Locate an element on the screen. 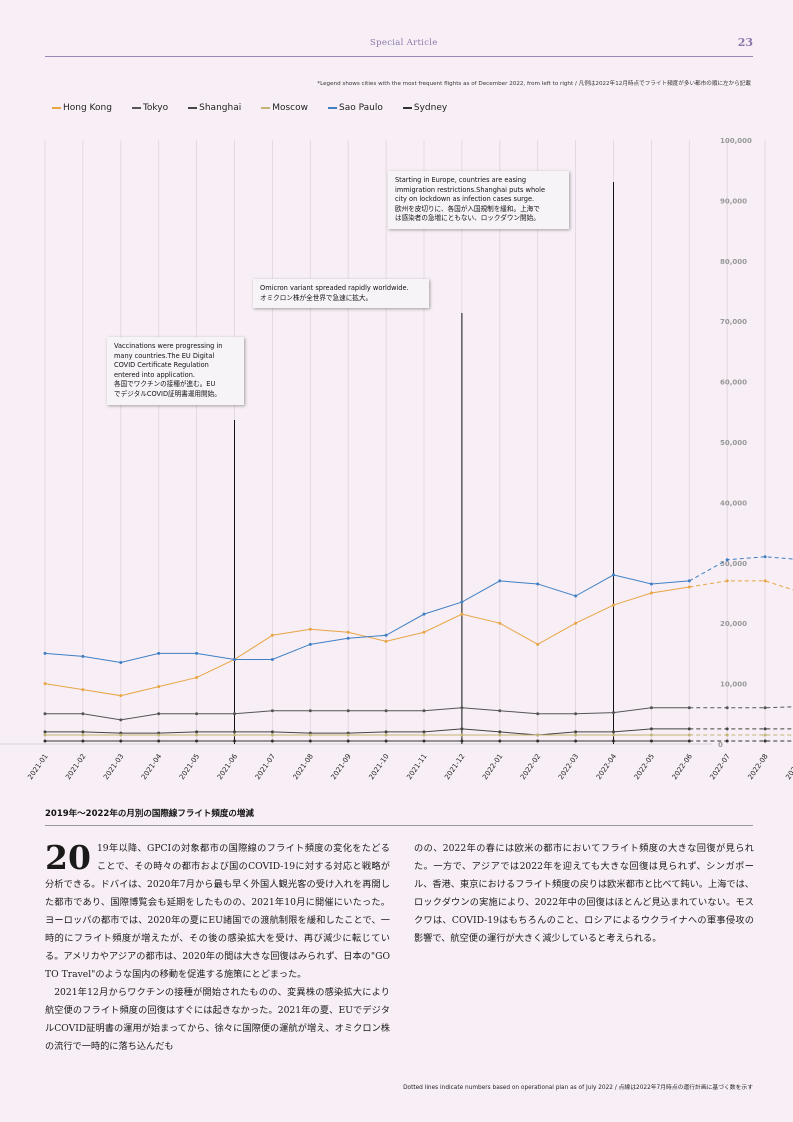 Image resolution: width=793 pixels, height=1122 pixels. header-rule is located at coordinates (399, 56).